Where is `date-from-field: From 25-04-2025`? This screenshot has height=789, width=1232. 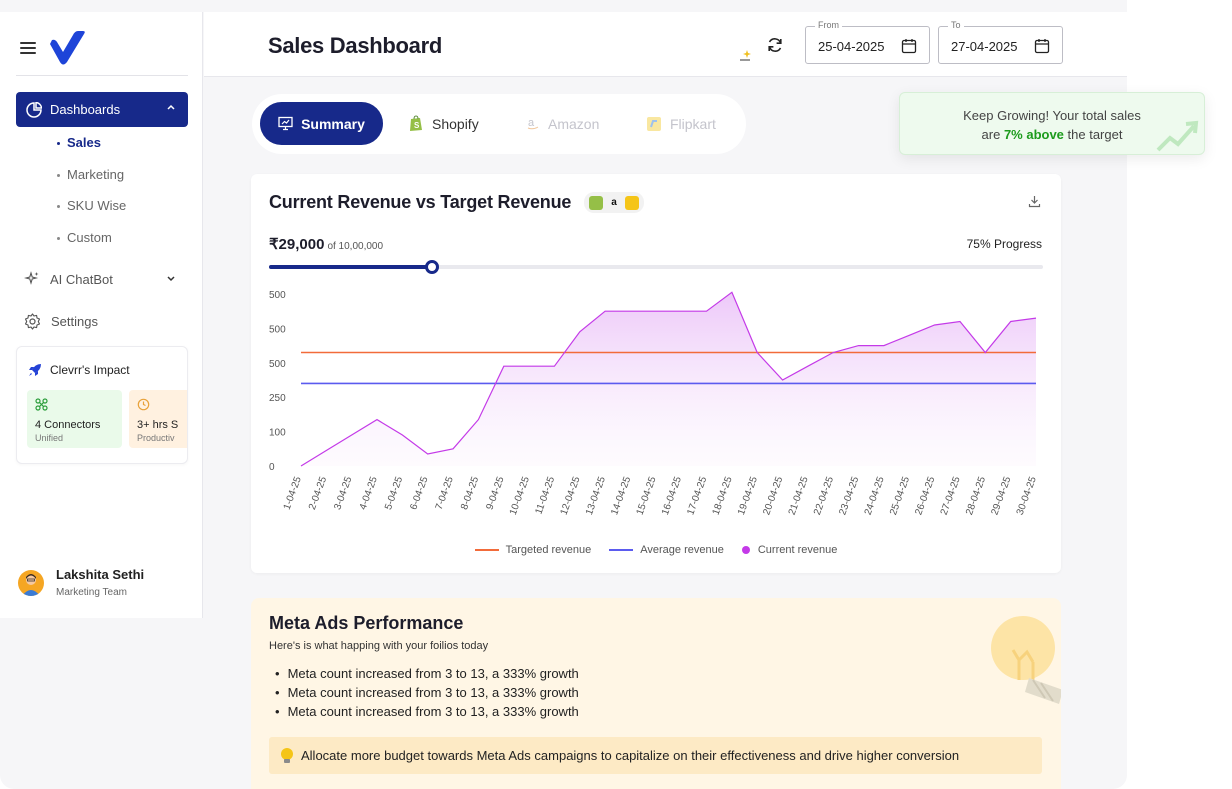
date-from-field: From 25-04-2025 is located at coordinates (867, 42).